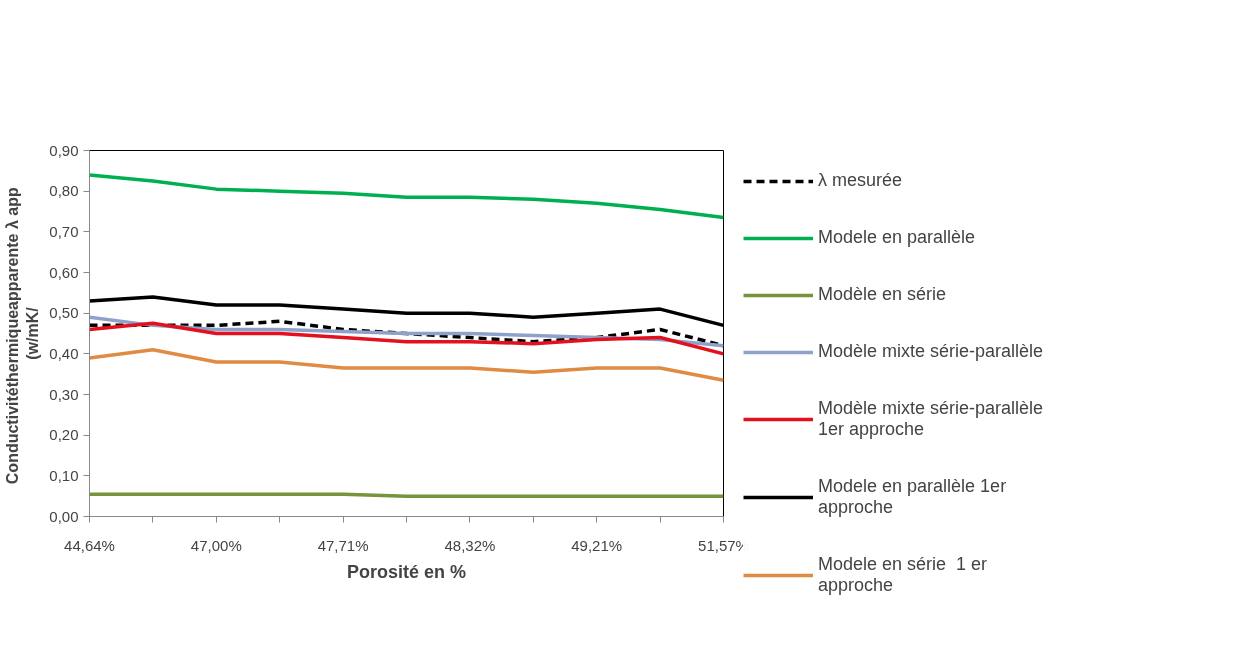 Image resolution: width=1259 pixels, height=662 pixels. What do you see at coordinates (64, 353) in the screenshot?
I see `y-tick-label: 0,40` at bounding box center [64, 353].